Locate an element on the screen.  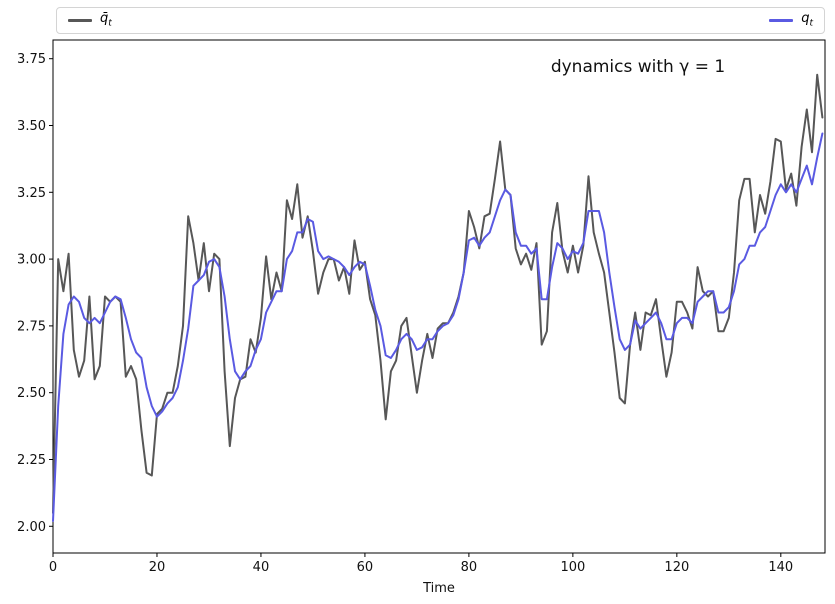
x-tick-label: 100 is located at coordinates (572, 567).